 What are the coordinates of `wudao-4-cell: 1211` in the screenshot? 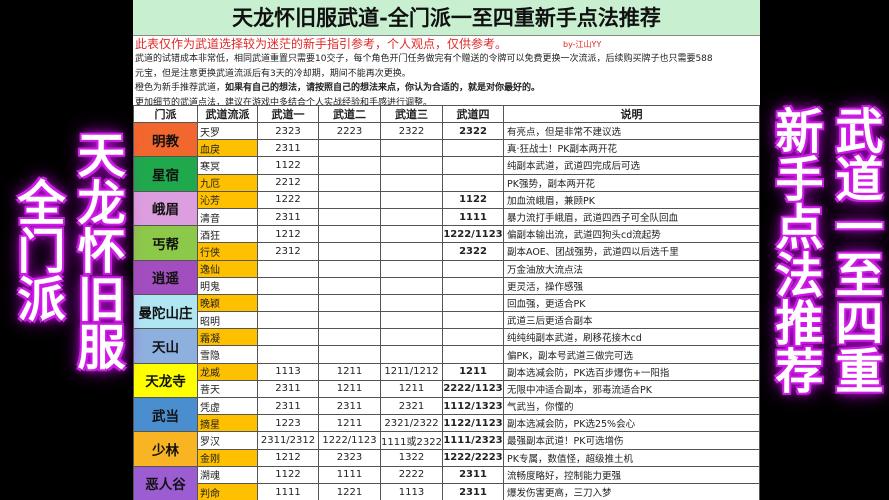 It's located at (473, 371).